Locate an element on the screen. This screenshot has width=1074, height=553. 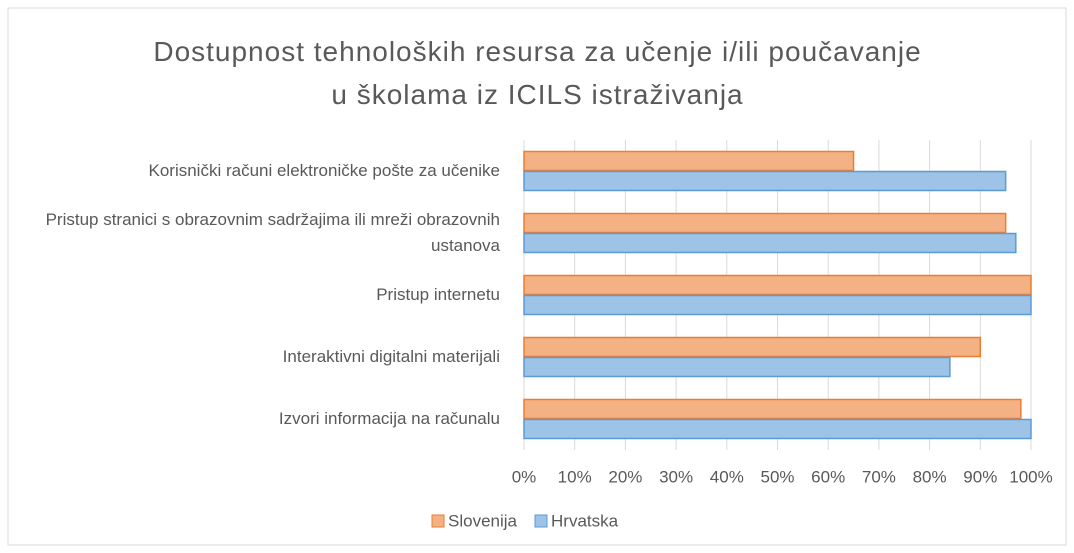
x-tick-label: 50% is located at coordinates (777, 476).